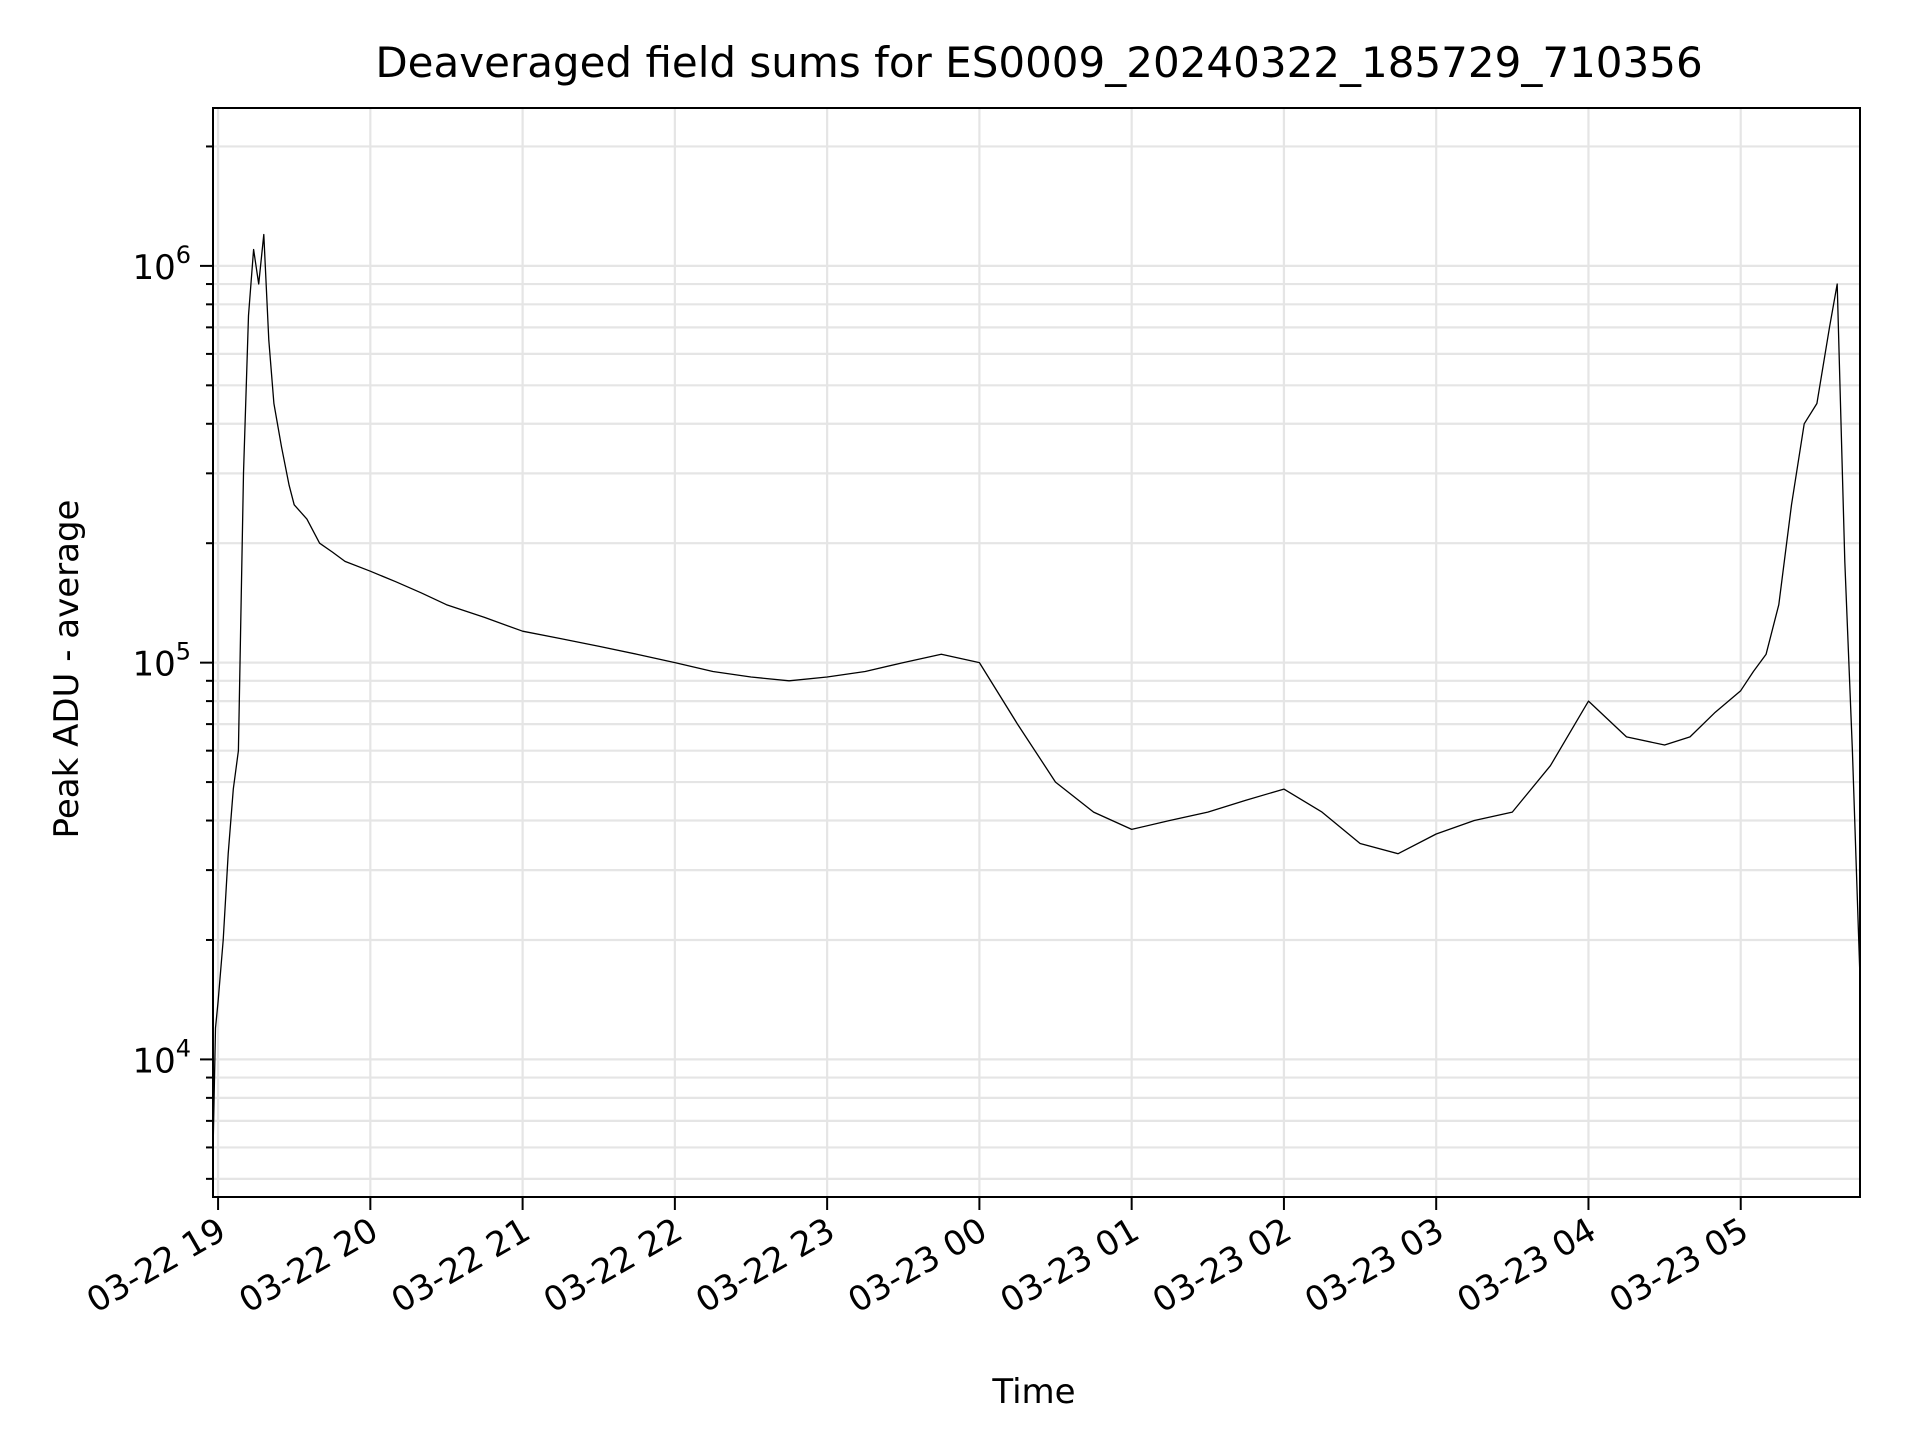  Describe the element at coordinates (161, 1057) in the screenshot. I see `y-tick-label: 10⁴` at that location.